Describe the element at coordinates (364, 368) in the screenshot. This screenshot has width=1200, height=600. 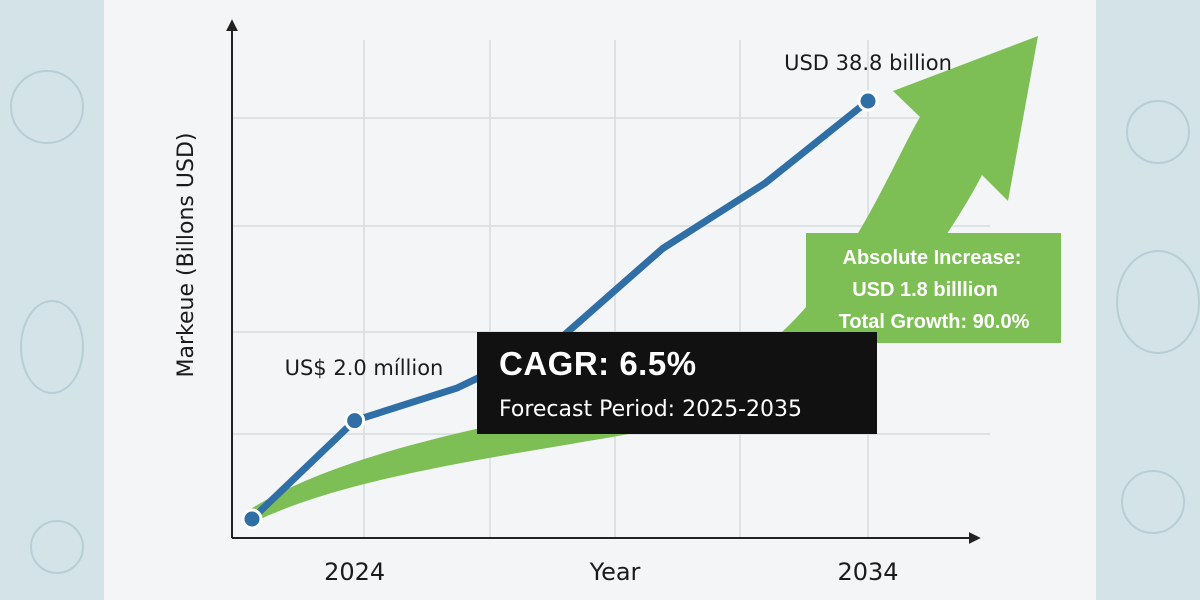
I see `start-value-annotation: US$ 2.0 míllion` at that location.